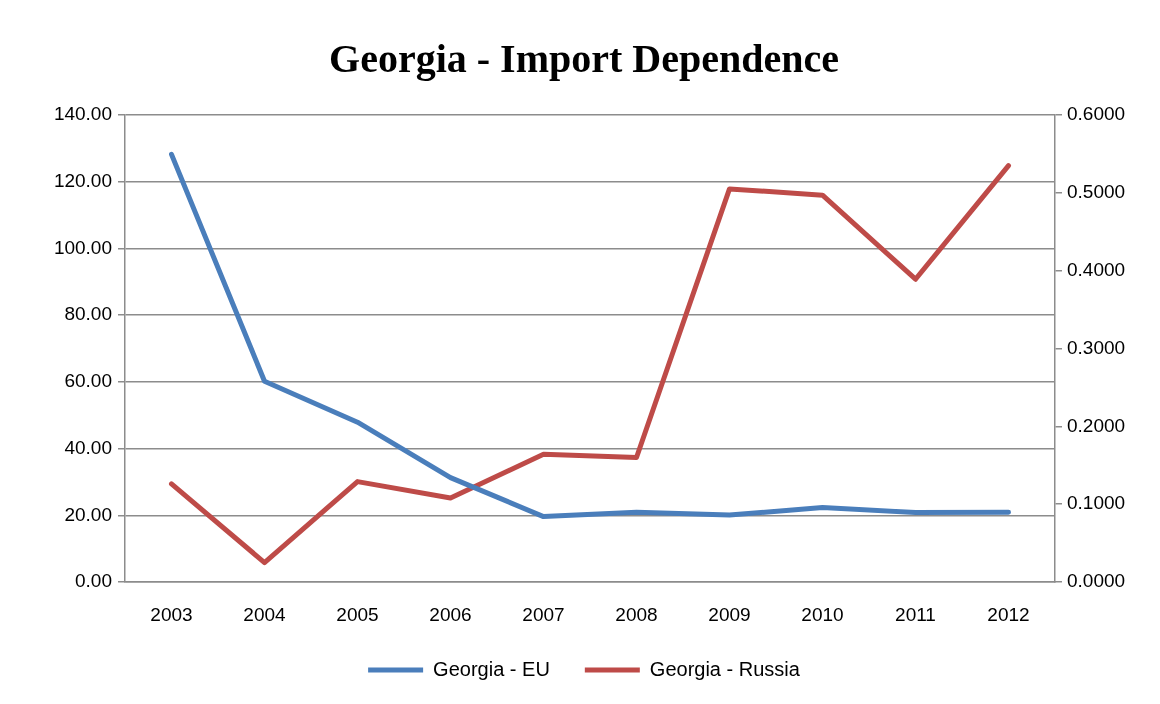 Image resolution: width=1160 pixels, height=704 pixels. Describe the element at coordinates (88, 514) in the screenshot. I see `y-tick-label: 20.00` at that location.